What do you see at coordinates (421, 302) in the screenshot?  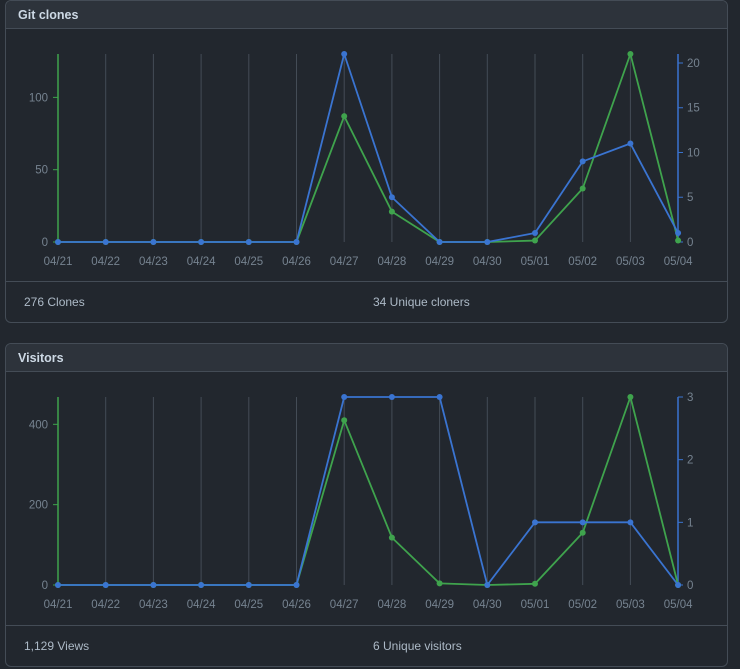 I see `unique-cloners: 34 Unique cloners` at bounding box center [421, 302].